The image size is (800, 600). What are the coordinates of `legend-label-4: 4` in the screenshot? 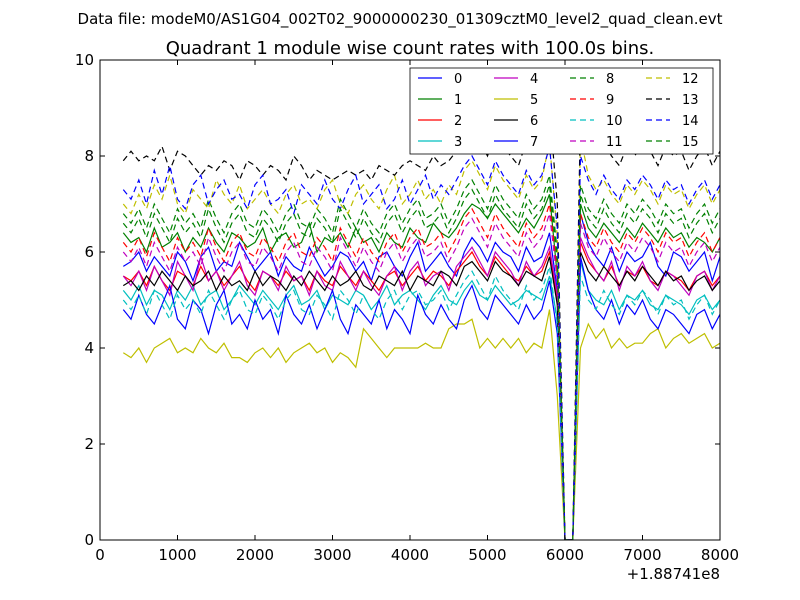 It's located at (534, 79).